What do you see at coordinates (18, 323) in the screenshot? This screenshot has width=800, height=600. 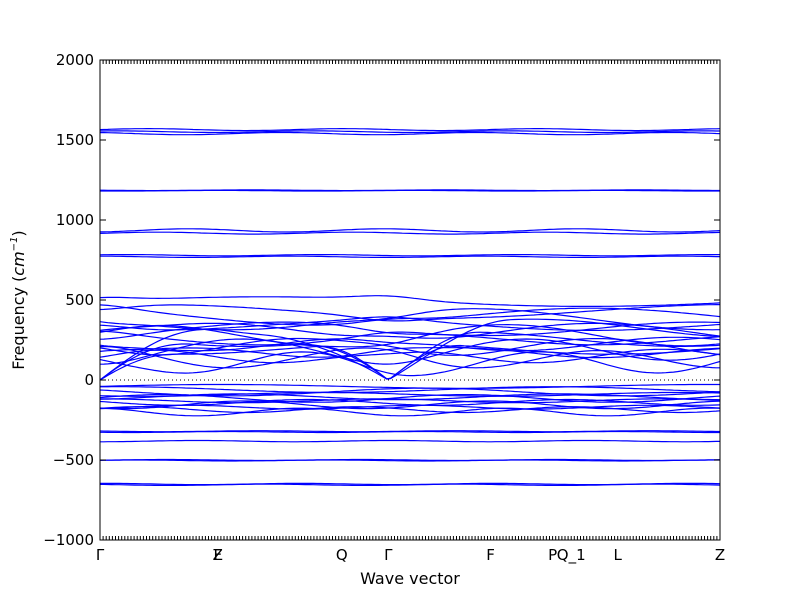 I see `y-axis-title-main: Frequency (` at bounding box center [18, 323].